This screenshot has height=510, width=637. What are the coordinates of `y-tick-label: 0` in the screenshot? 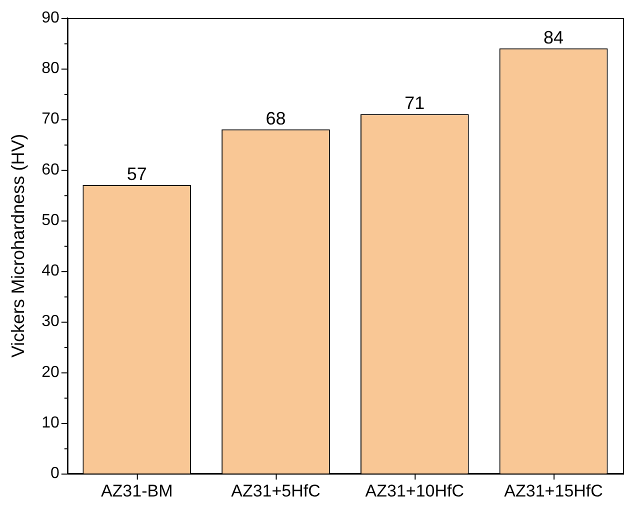 It's located at (55, 473).